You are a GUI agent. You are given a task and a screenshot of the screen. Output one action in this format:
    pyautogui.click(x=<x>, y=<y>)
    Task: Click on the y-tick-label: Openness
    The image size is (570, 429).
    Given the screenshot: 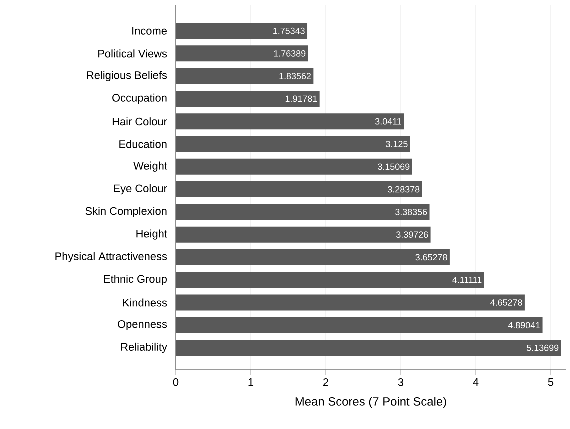 What is the action you would take?
    pyautogui.click(x=143, y=325)
    